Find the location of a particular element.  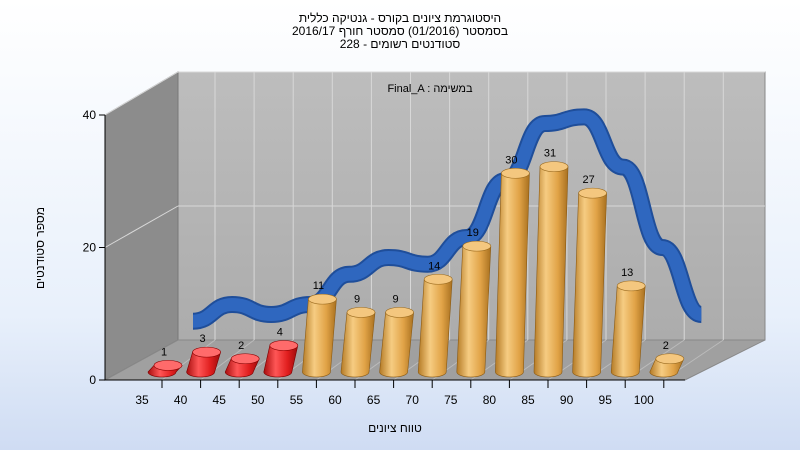

data-label: 31 is located at coordinates (550, 154).